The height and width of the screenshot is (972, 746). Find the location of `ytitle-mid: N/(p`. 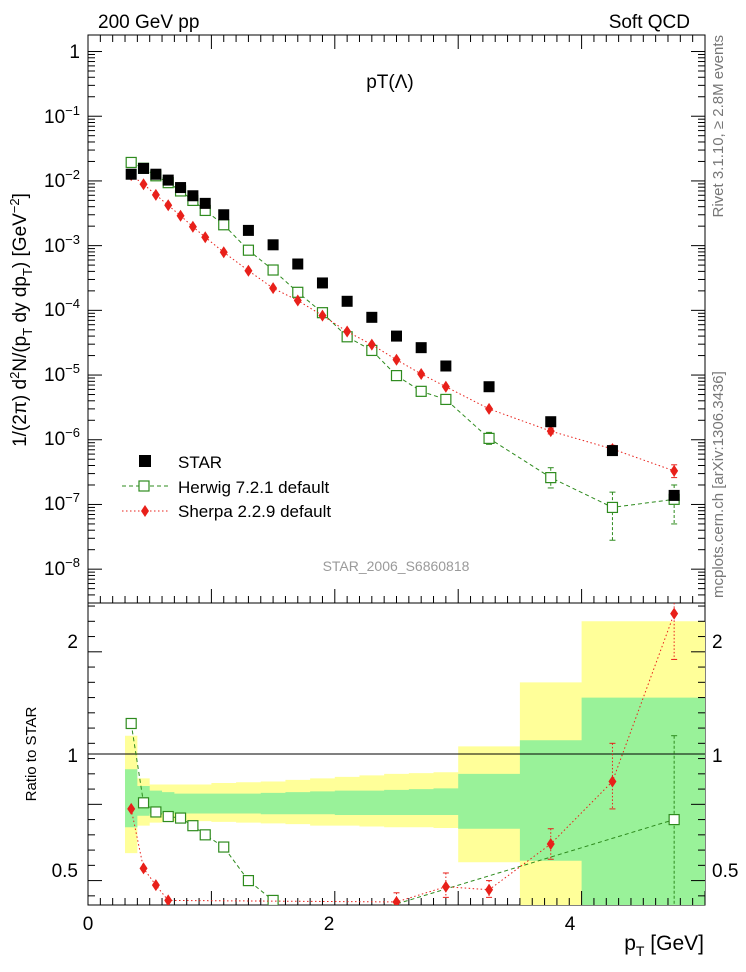

ytitle-mid: N/(p is located at coordinates (20, 354).